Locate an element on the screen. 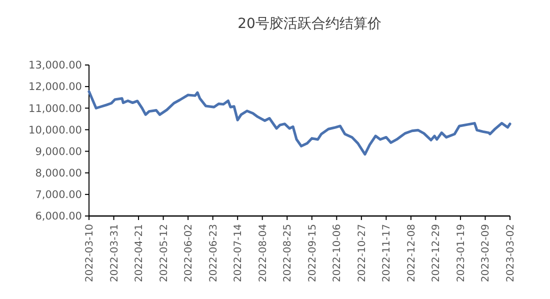  x-tick-label: 2022-09-15 is located at coordinates (312, 253).